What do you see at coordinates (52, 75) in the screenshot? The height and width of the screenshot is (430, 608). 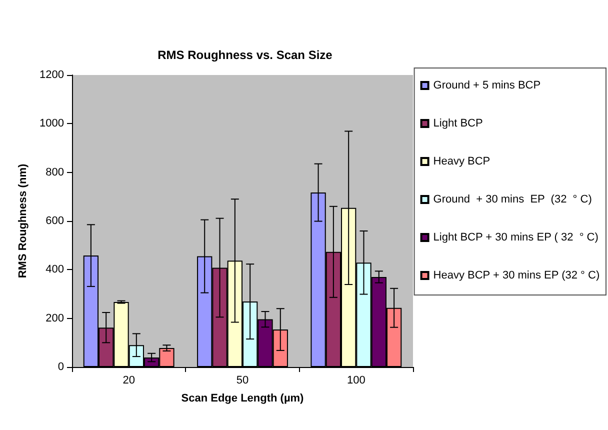 I see `y-tick-label: 1200` at bounding box center [52, 75].